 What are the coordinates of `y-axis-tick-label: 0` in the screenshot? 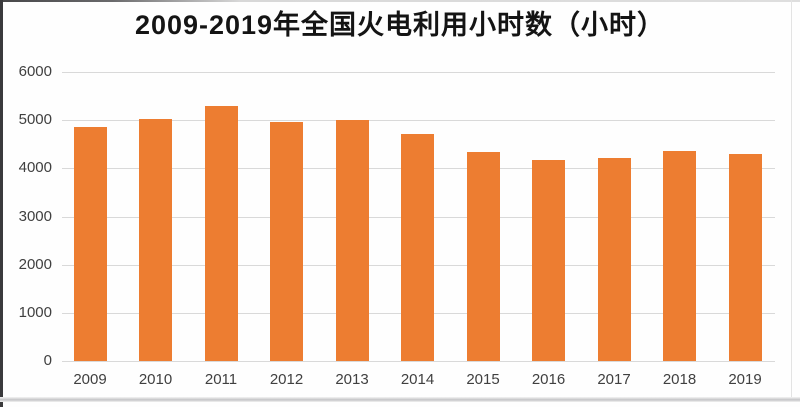 It's located at (47, 360).